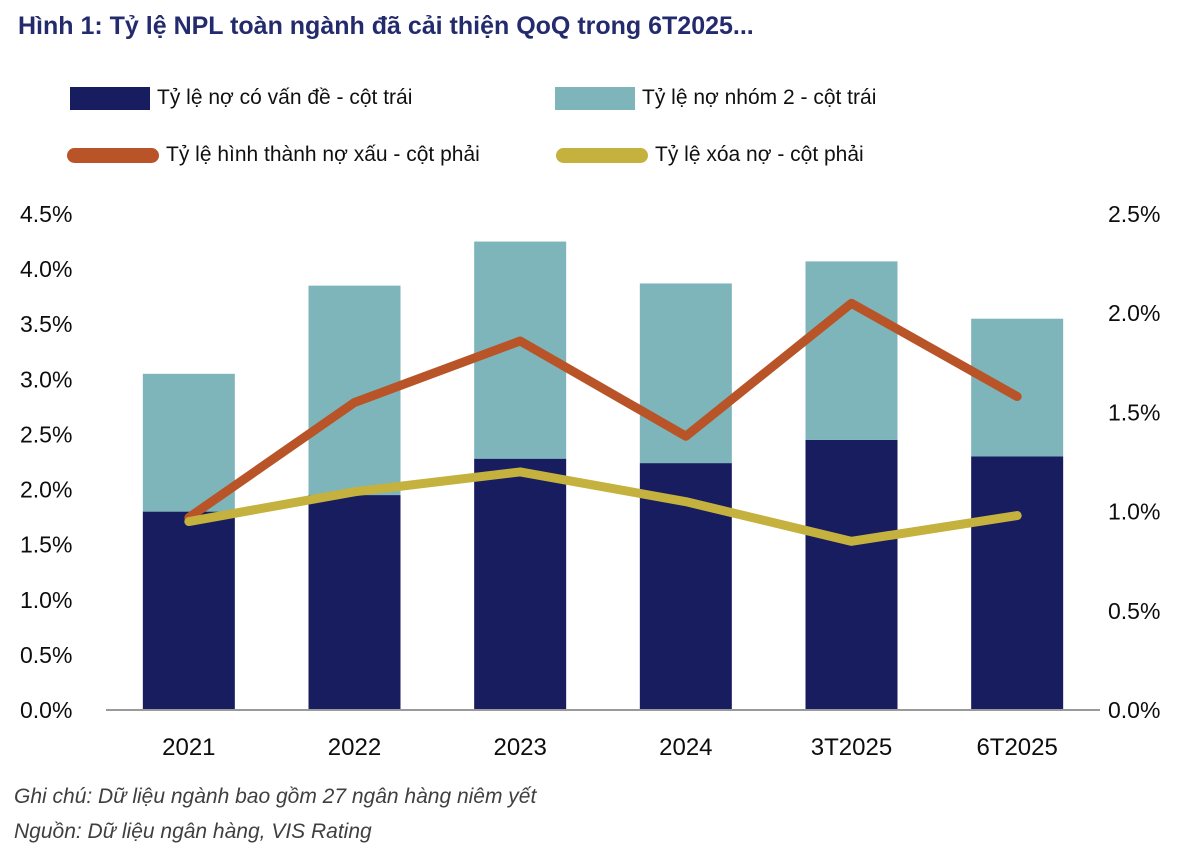 This screenshot has width=1199, height=850. I want to click on legend-label: Tỷ lệ nợ có vấn đề - cột trái, so click(285, 97).